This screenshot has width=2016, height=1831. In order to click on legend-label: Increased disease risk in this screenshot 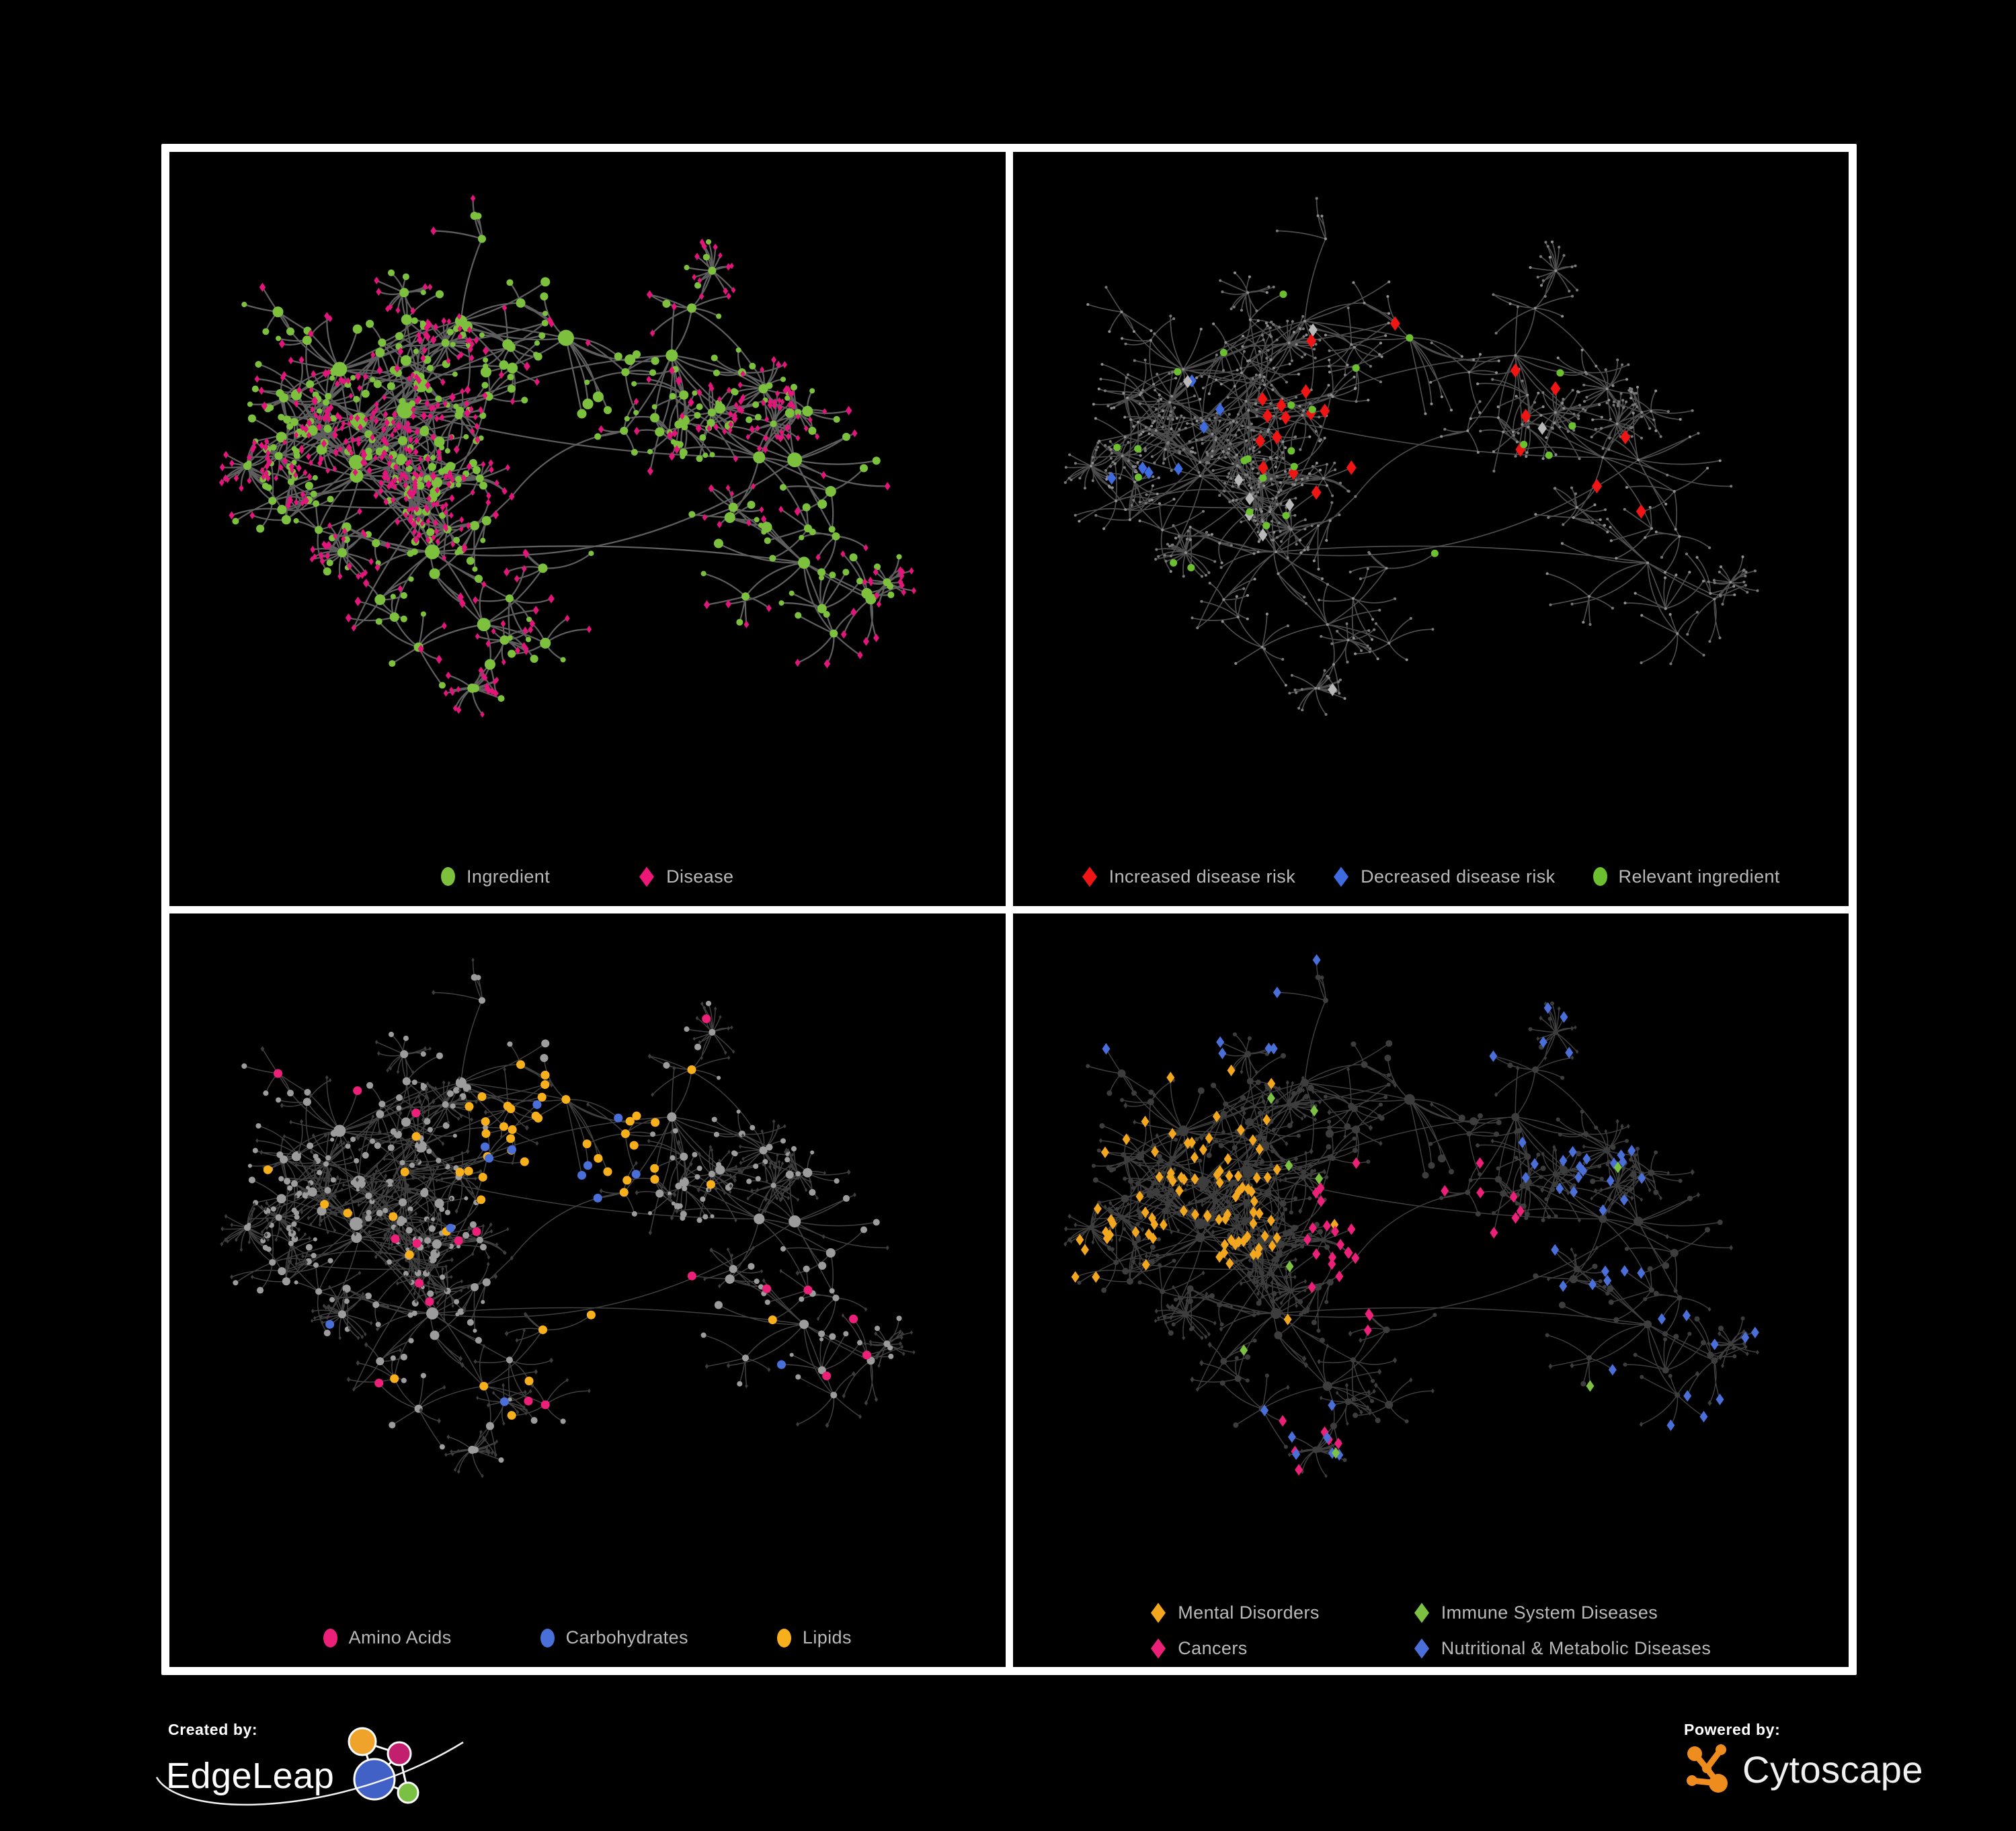, I will do `click(1202, 876)`.